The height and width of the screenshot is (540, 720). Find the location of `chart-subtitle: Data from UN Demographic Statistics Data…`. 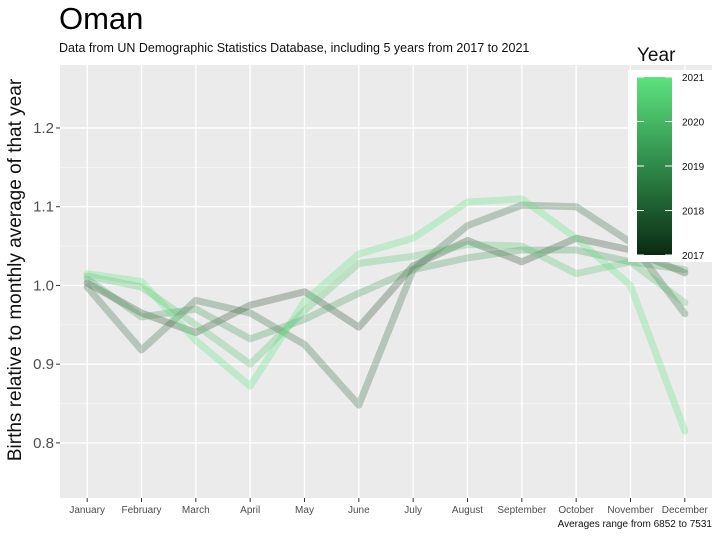

chart-subtitle: Data from UN Demographic Statistics Data… is located at coordinates (294, 48).